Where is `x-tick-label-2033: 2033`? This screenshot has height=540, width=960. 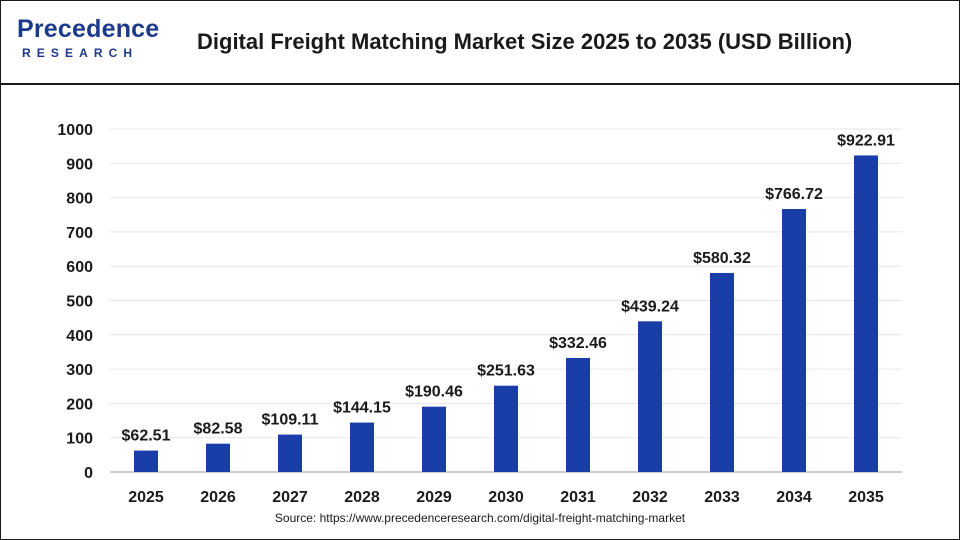 x-tick-label-2033: 2033 is located at coordinates (722, 497).